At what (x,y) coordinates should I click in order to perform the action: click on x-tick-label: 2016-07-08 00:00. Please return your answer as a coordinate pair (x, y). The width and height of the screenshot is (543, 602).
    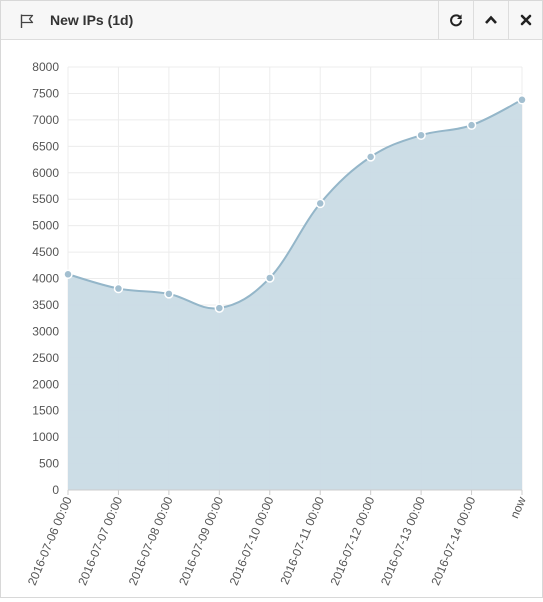
    Looking at the image, I should click on (151, 540).